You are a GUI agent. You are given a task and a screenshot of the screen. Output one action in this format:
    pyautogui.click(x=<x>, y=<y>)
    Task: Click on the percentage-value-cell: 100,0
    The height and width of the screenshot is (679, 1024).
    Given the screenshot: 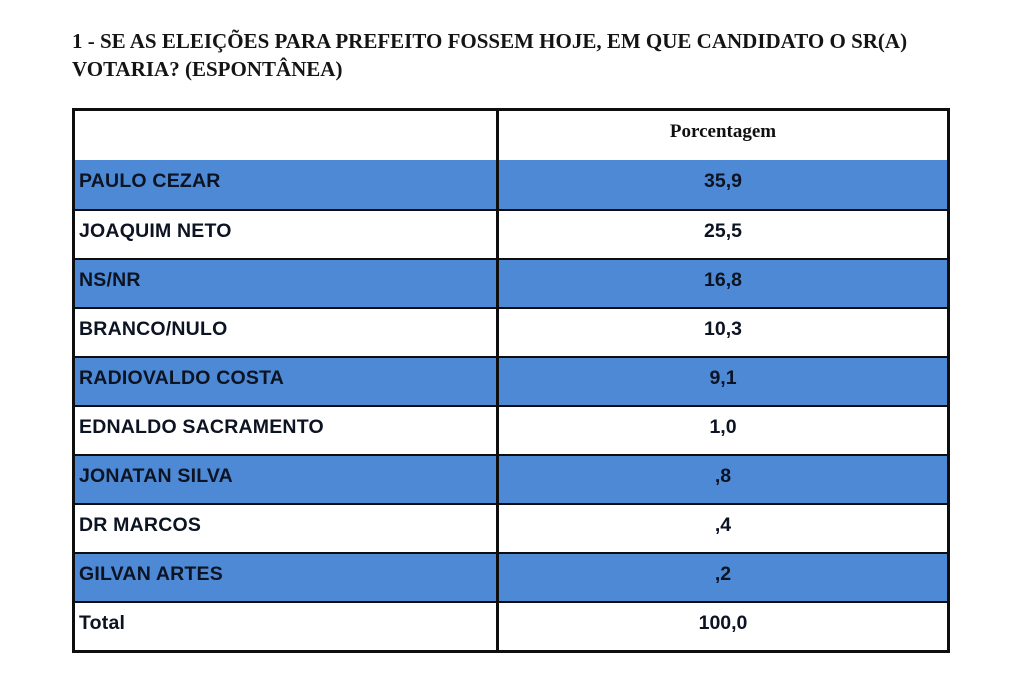 What is the action you would take?
    pyautogui.click(x=723, y=622)
    